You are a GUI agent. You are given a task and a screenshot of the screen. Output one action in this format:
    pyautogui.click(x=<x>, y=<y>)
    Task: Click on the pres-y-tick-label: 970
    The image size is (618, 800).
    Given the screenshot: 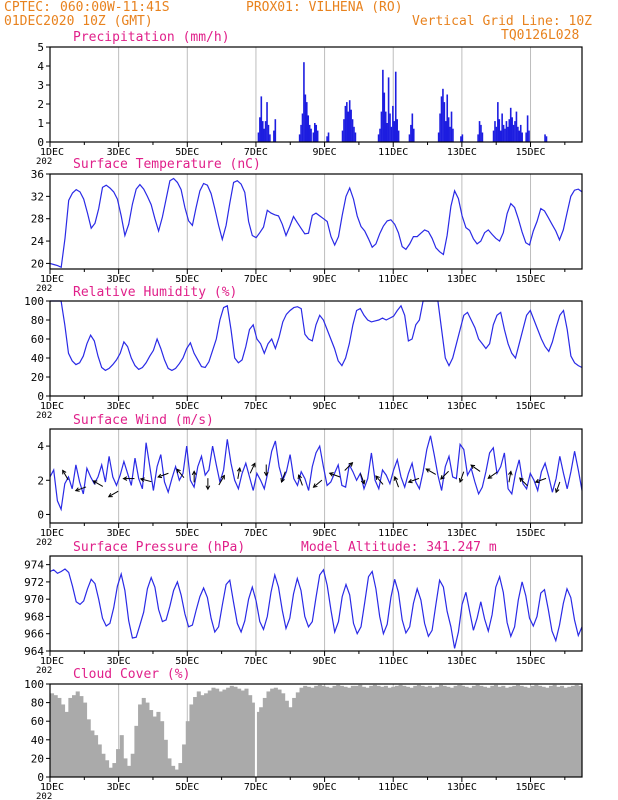 What is the action you would take?
    pyautogui.click(x=34, y=599)
    